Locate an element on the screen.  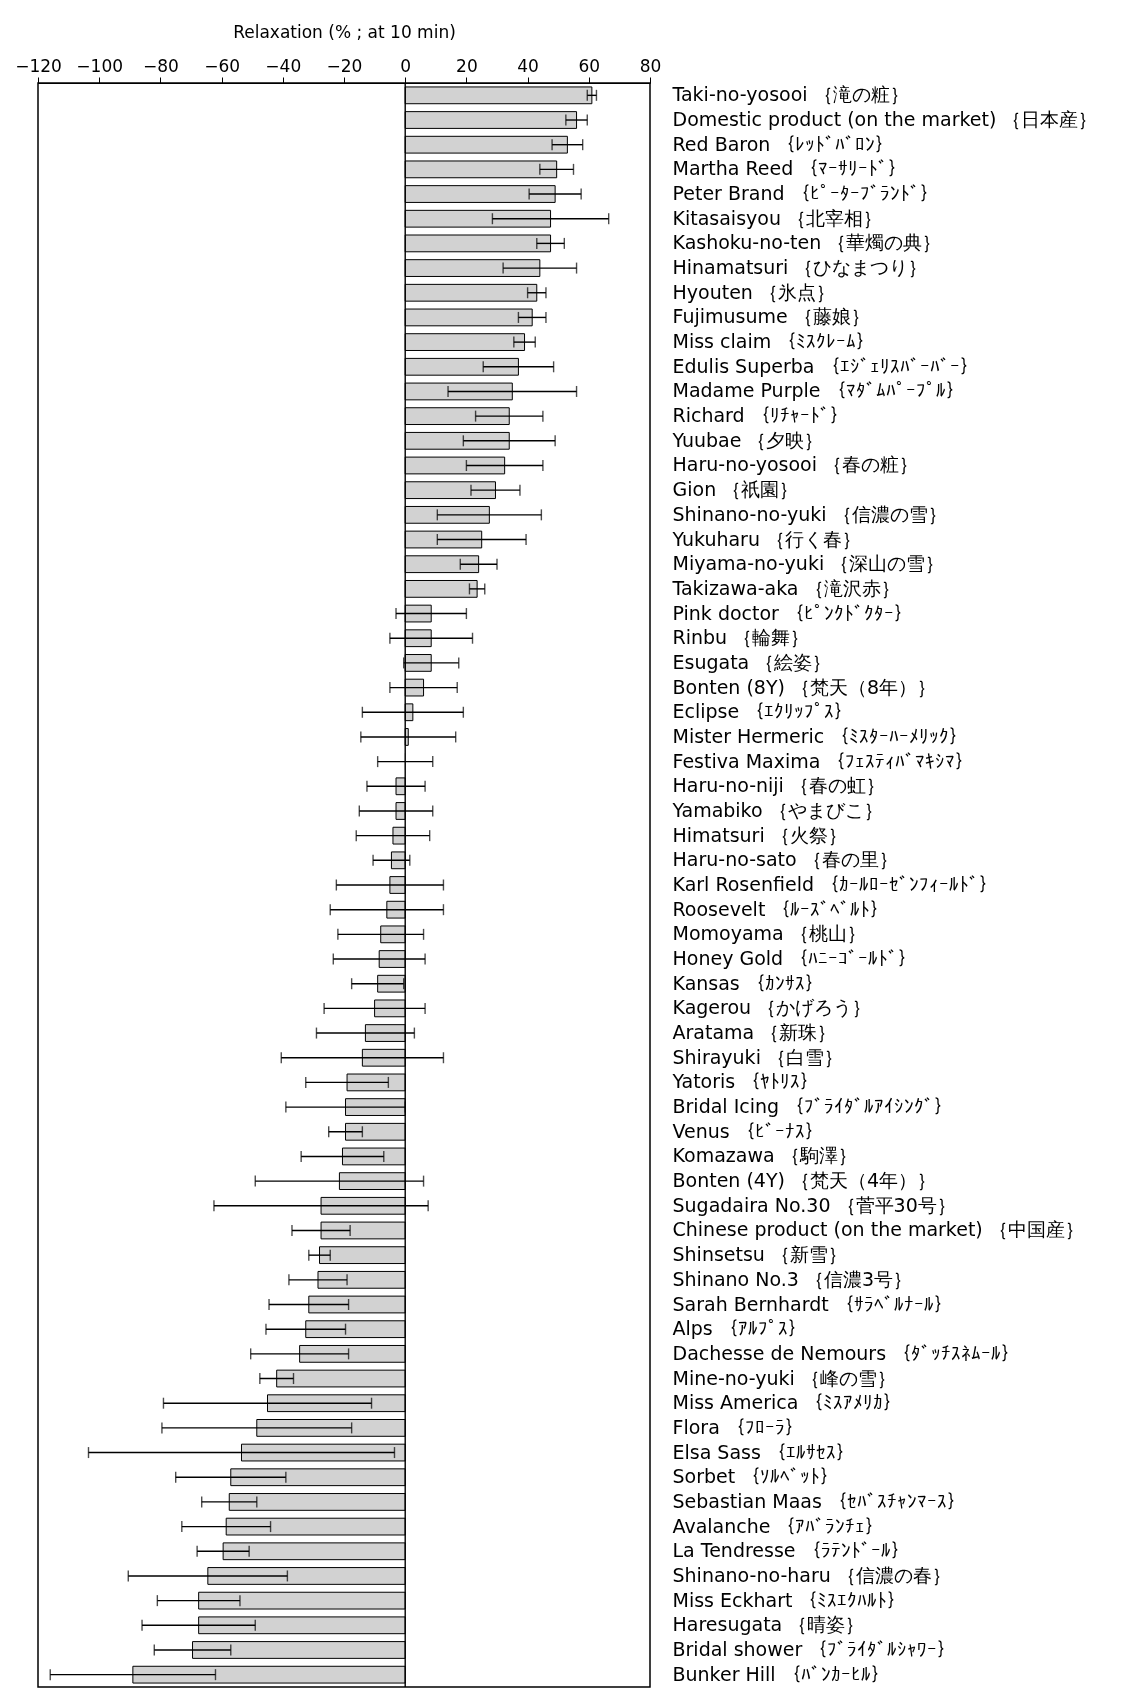
y-tick-label: Miyama-no-yuki ｛深山の雪｝ is located at coordinates (808, 563).